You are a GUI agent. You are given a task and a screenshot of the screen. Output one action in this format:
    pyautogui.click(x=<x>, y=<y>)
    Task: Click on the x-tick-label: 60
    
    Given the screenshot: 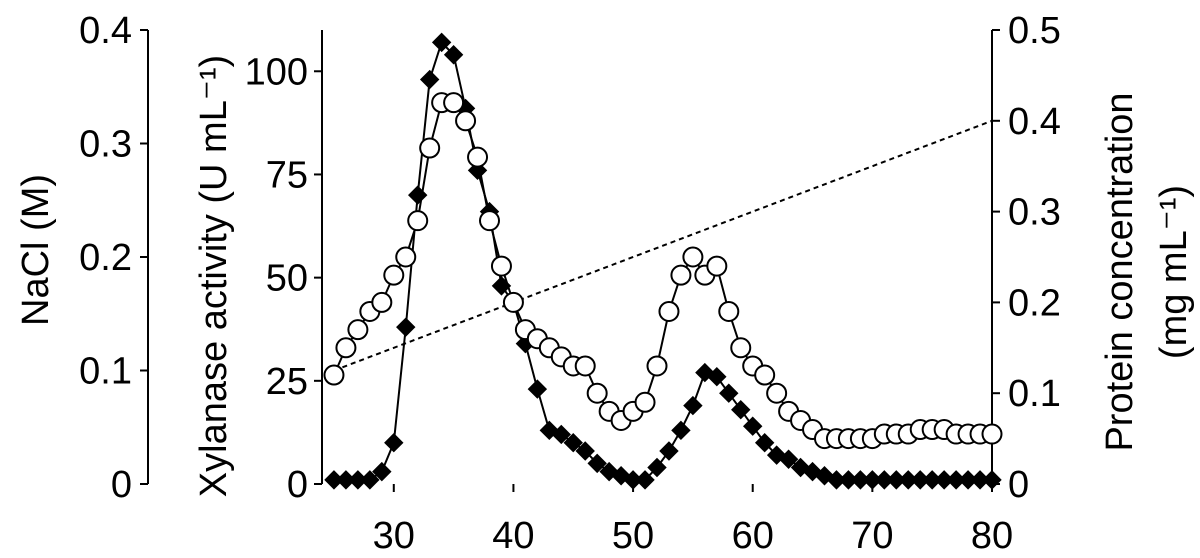 What is the action you would take?
    pyautogui.click(x=753, y=536)
    